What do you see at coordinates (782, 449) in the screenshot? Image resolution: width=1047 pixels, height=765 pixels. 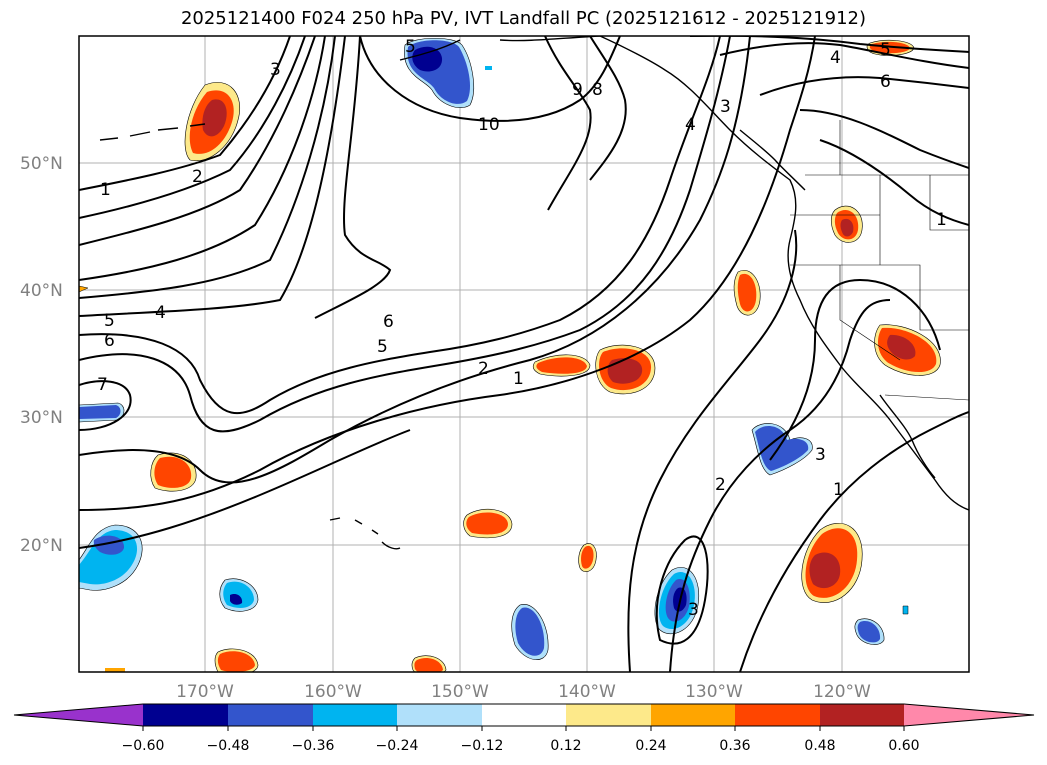 I see `negative-anomaly-baja` at bounding box center [782, 449].